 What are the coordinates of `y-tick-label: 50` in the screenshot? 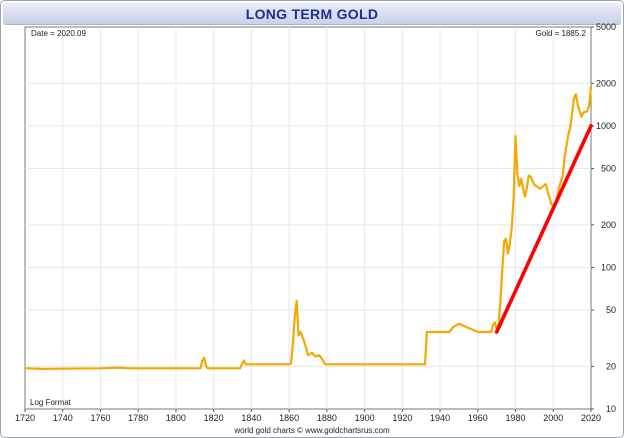 It's located at (611, 310).